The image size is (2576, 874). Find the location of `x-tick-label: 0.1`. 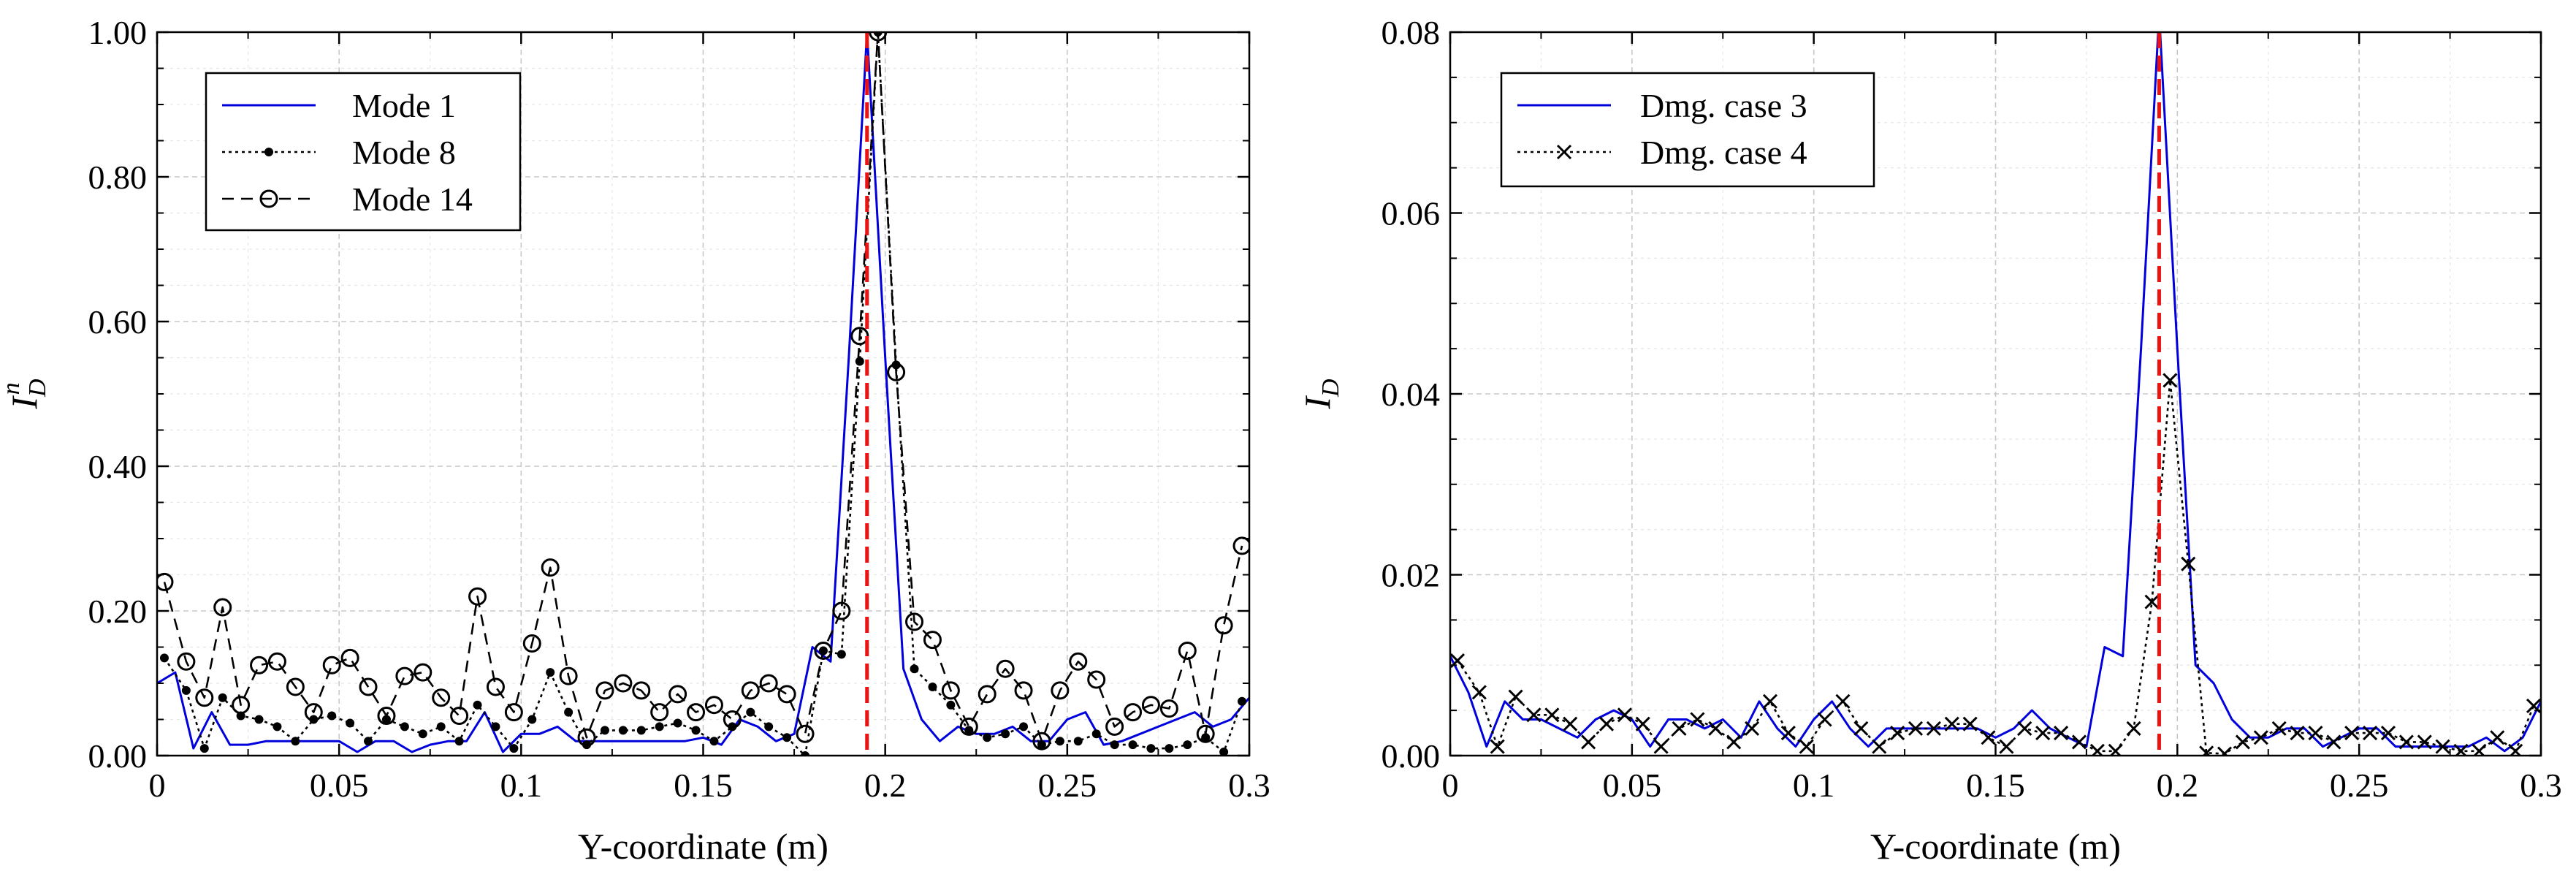

x-tick-label: 0.1 is located at coordinates (522, 785).